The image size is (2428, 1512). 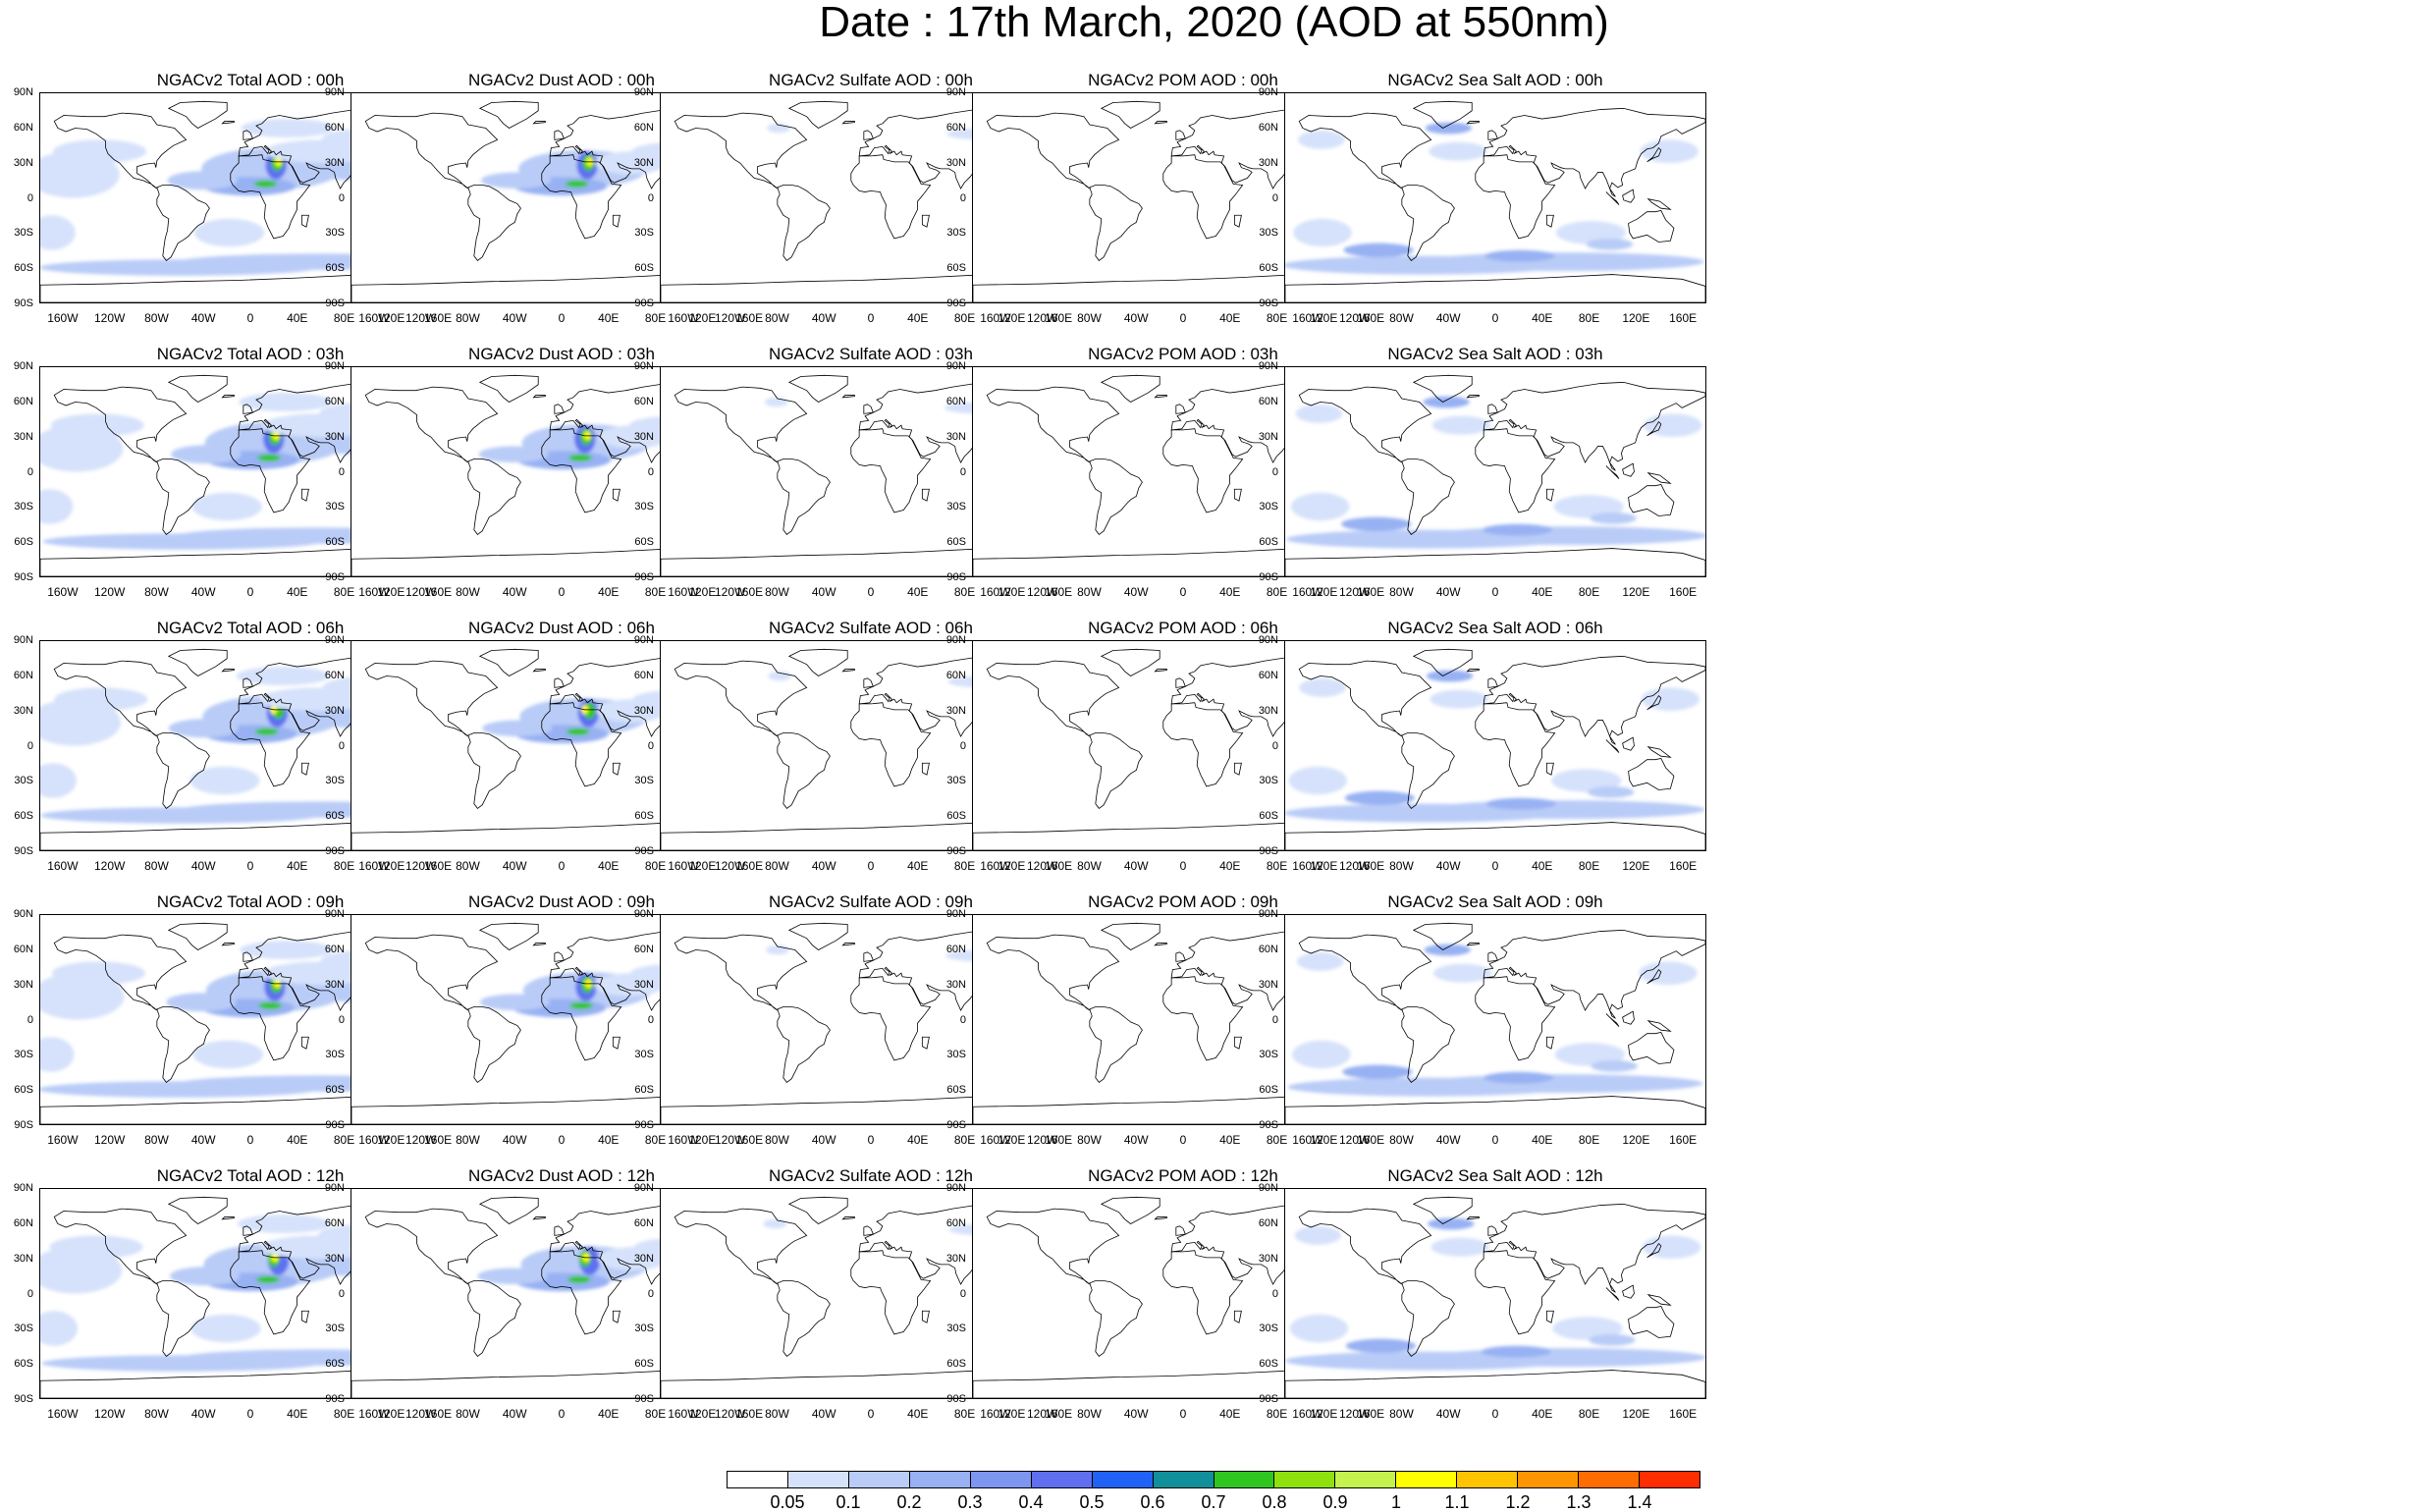 What do you see at coordinates (1495, 902) in the screenshot?
I see `panel-title: NGACv2 Sea Salt AOD : 09h` at bounding box center [1495, 902].